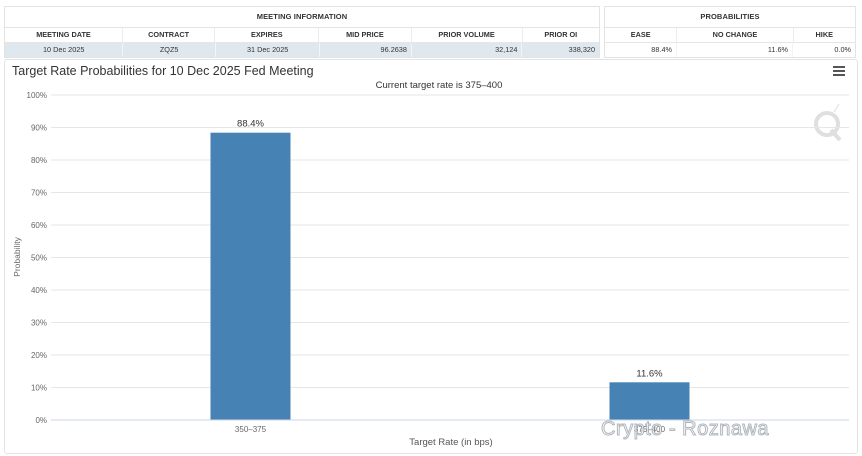  What do you see at coordinates (450, 442) in the screenshot?
I see `x-axis-title: Target Rate (in bps)` at bounding box center [450, 442].